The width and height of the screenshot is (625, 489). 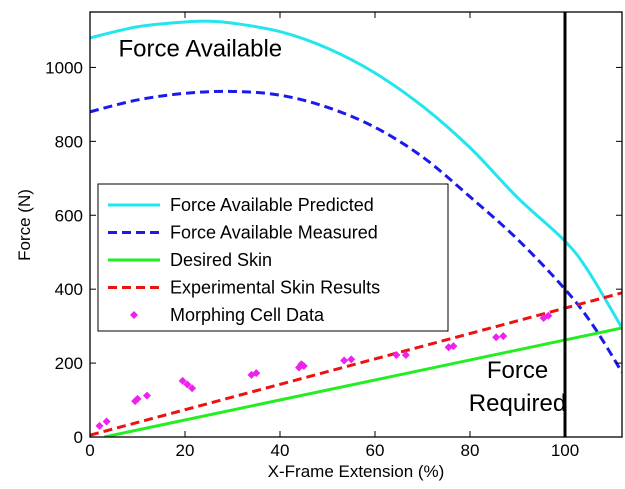 I want to click on x-axis-title: X-Frame Extension (%), so click(x=356, y=471).